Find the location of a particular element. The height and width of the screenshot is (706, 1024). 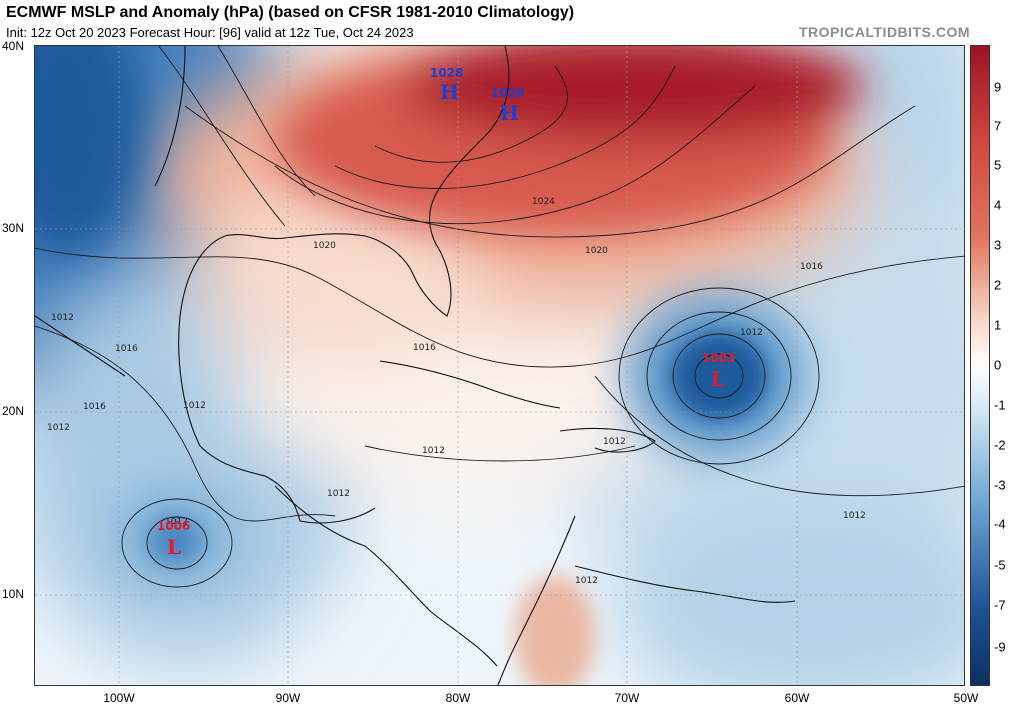

colorbar-label: -5 is located at coordinates (1000, 565).